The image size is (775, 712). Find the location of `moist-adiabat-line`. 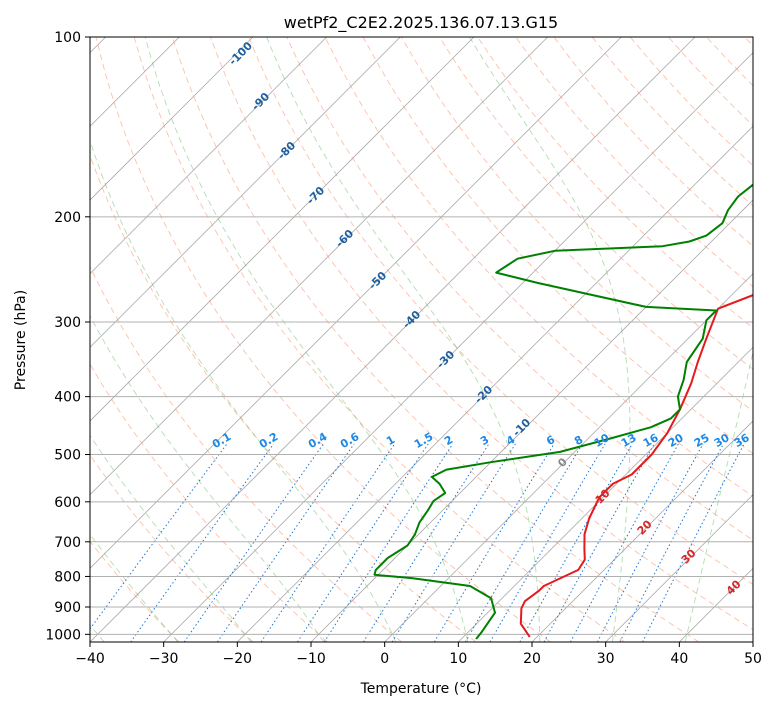

moist-adiabat-line is located at coordinates (730, 339).